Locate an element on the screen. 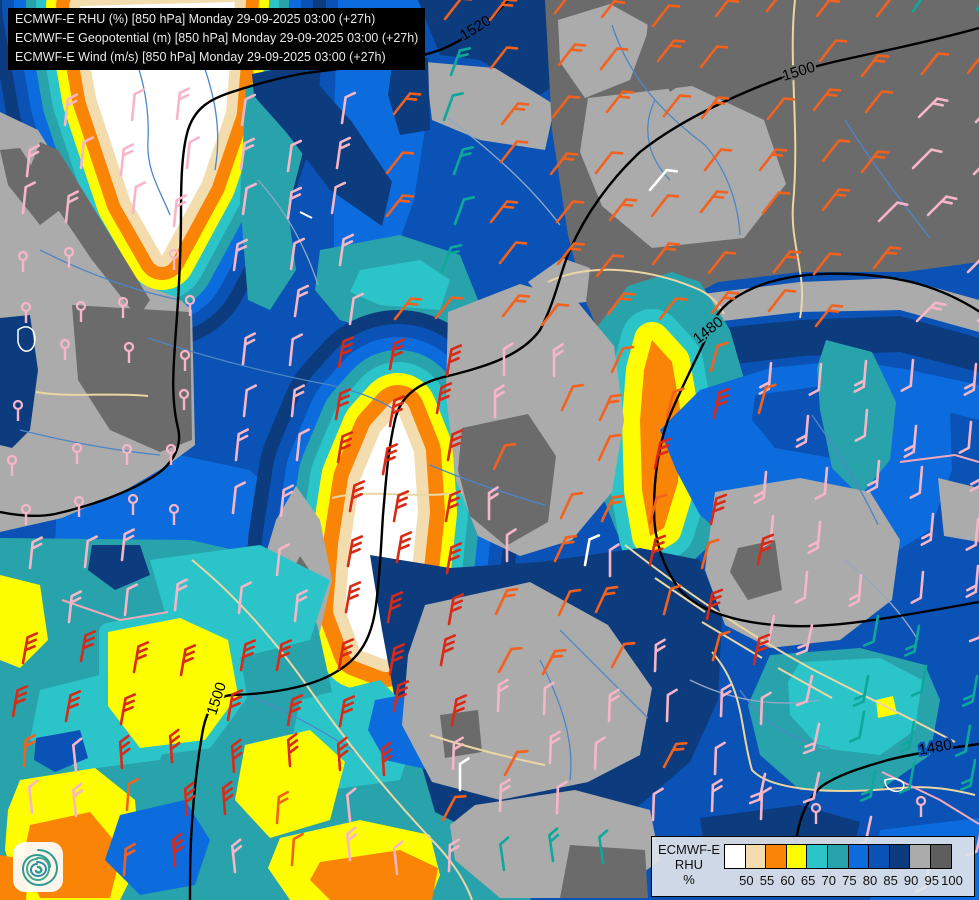  site-logo is located at coordinates (38, 867).